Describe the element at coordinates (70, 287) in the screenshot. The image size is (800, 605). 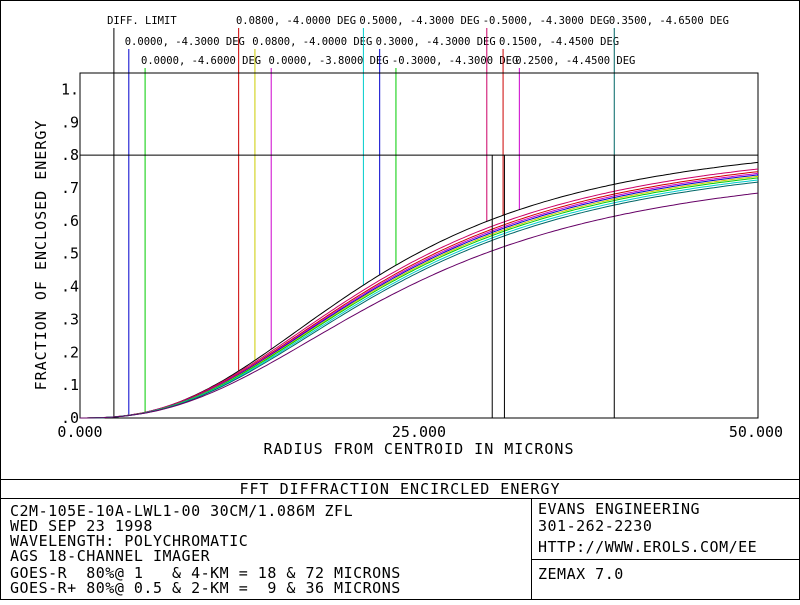
I see `y-tick-label: .4` at that location.